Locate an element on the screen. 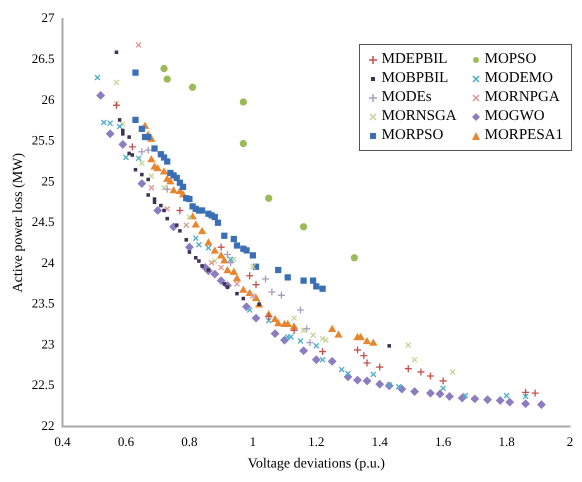  y-tick-label: 26 is located at coordinates (49, 99).